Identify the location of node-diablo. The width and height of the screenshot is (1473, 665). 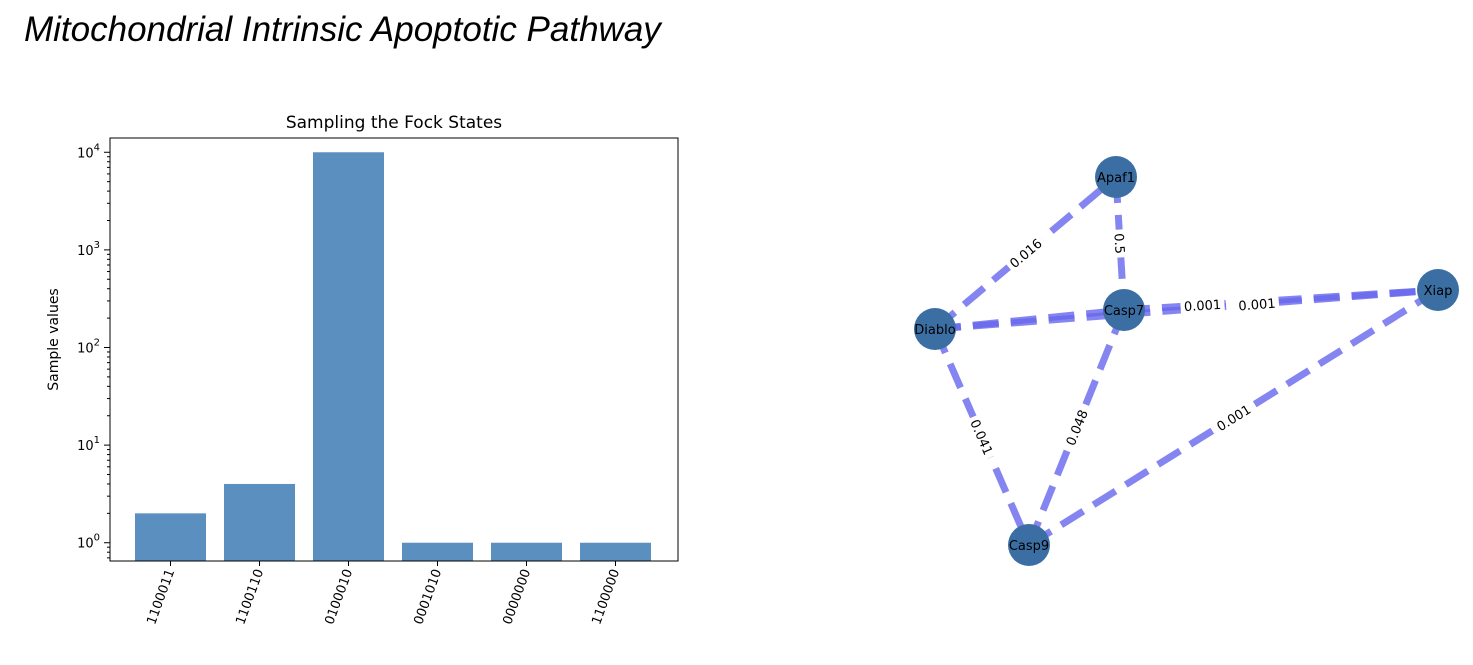
(935, 329).